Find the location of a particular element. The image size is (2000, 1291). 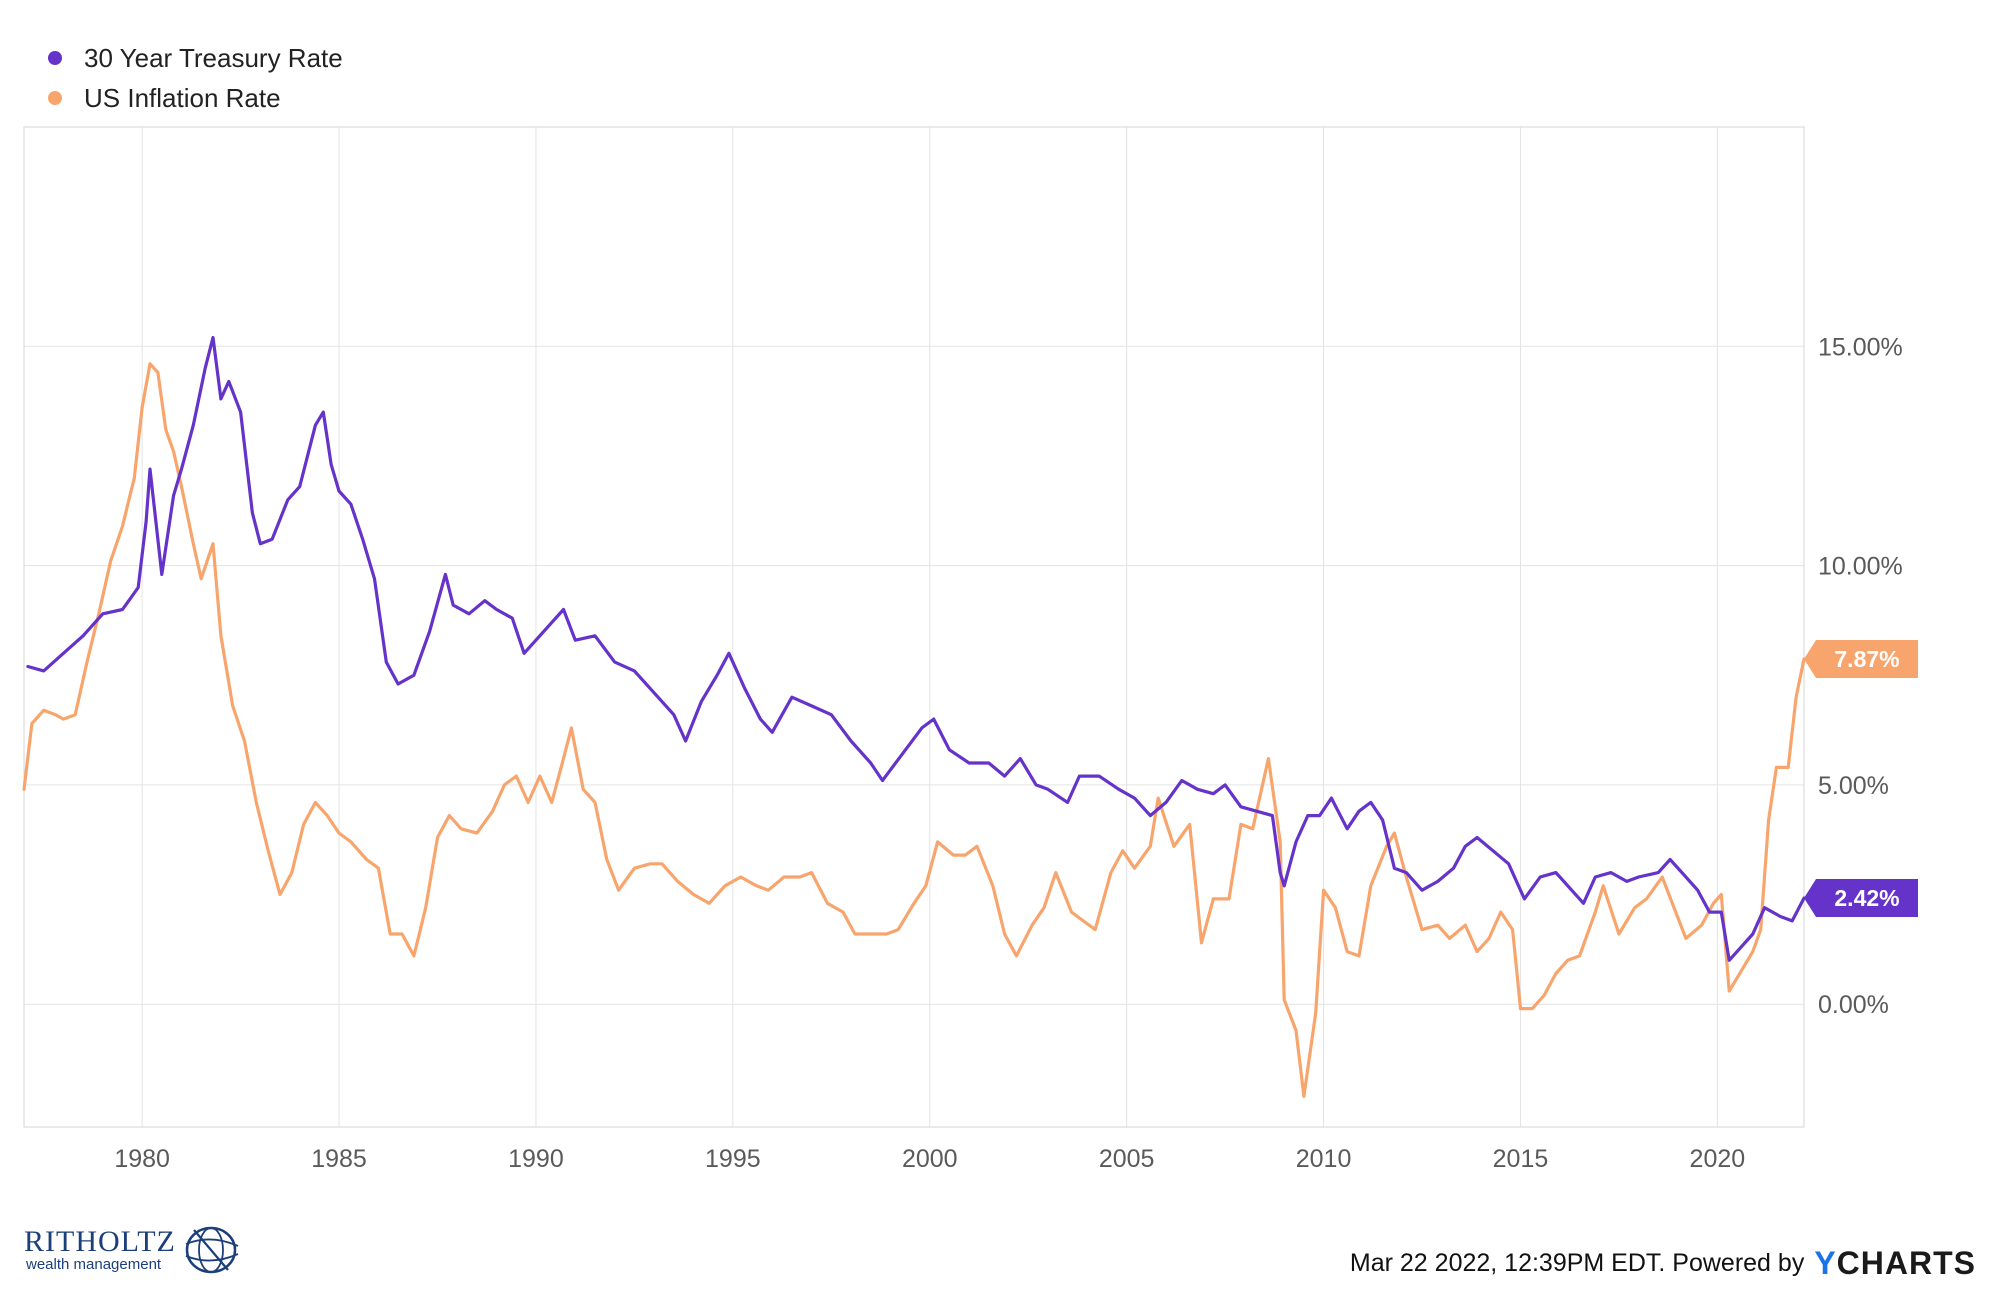

globe-logo-icon is located at coordinates (212, 1250).